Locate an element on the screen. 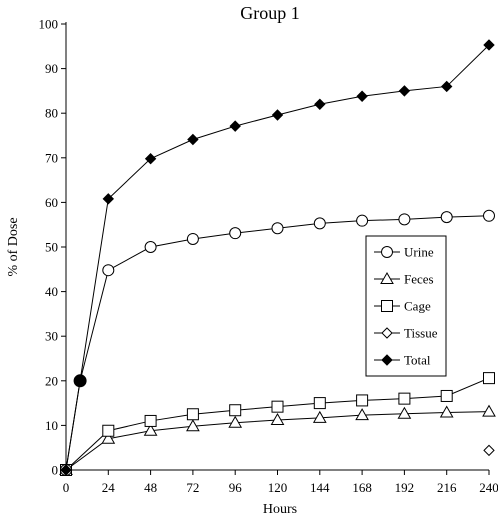  x-tick-label: 48 is located at coordinates (150, 487).